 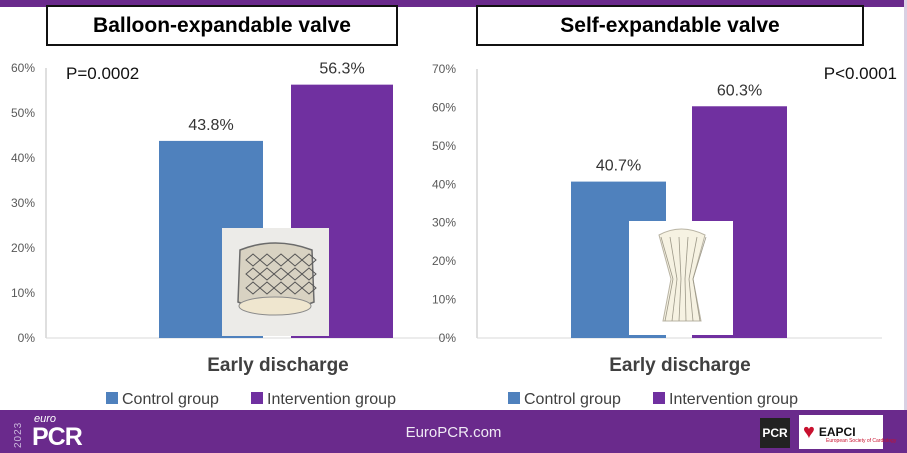 I want to click on self-expanding-valve-icon, so click(x=682, y=275).